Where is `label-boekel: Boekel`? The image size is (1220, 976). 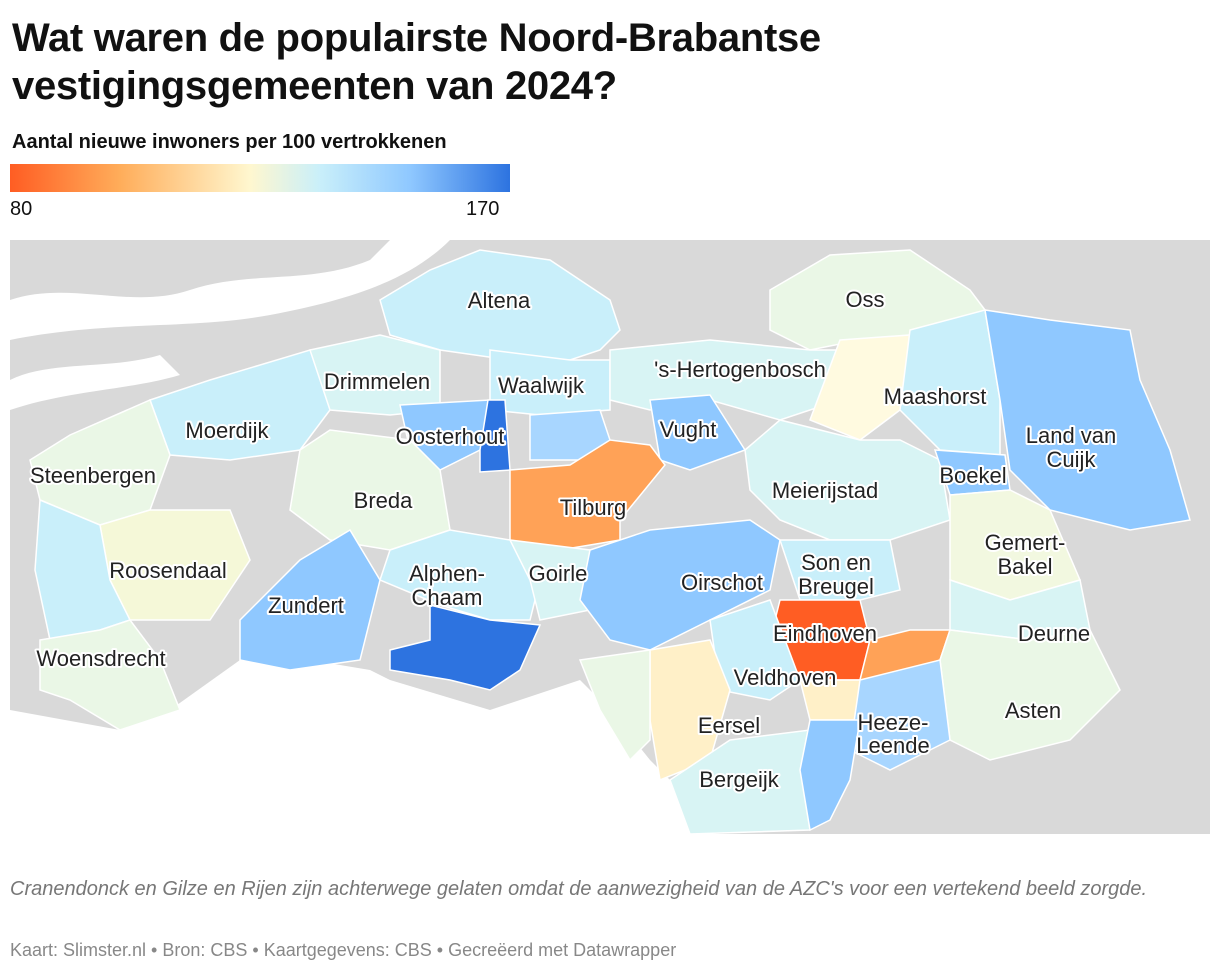 label-boekel: Boekel is located at coordinates (972, 475).